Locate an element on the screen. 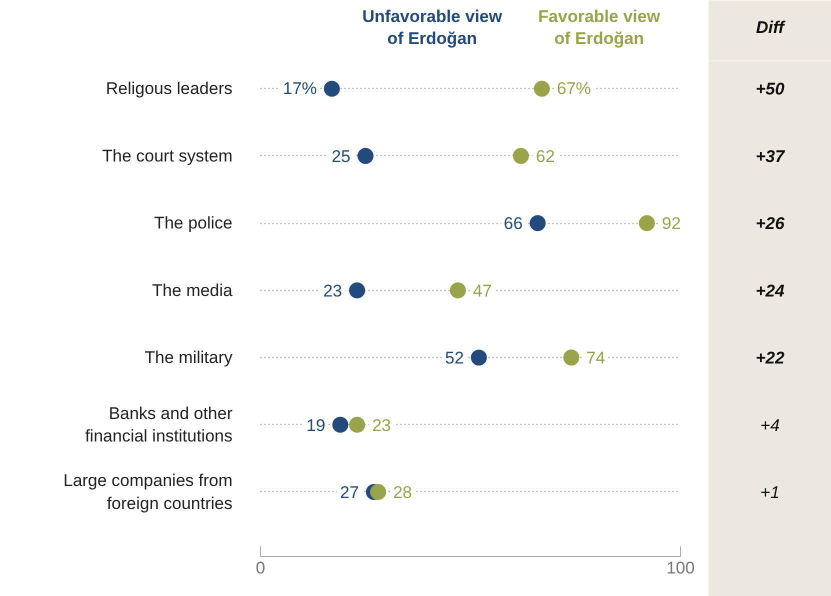  data-label: 19 is located at coordinates (316, 425).